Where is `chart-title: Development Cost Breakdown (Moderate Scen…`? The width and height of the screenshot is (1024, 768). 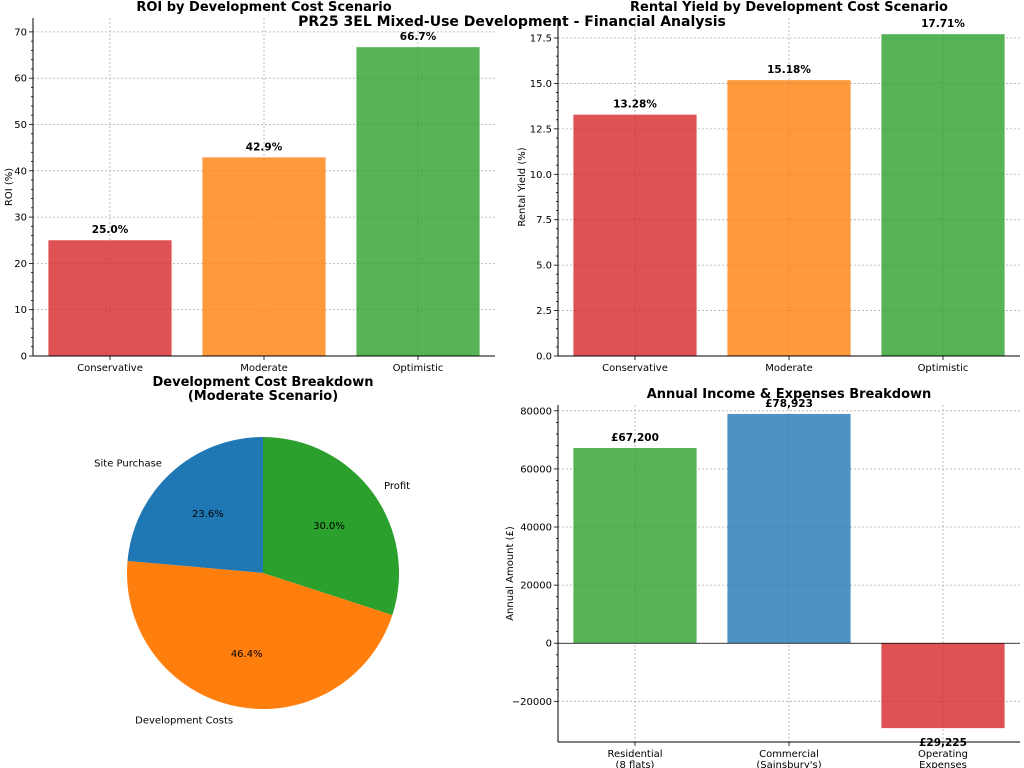
chart-title: Development Cost Breakdown (Moderate Scen… is located at coordinates (263, 389).